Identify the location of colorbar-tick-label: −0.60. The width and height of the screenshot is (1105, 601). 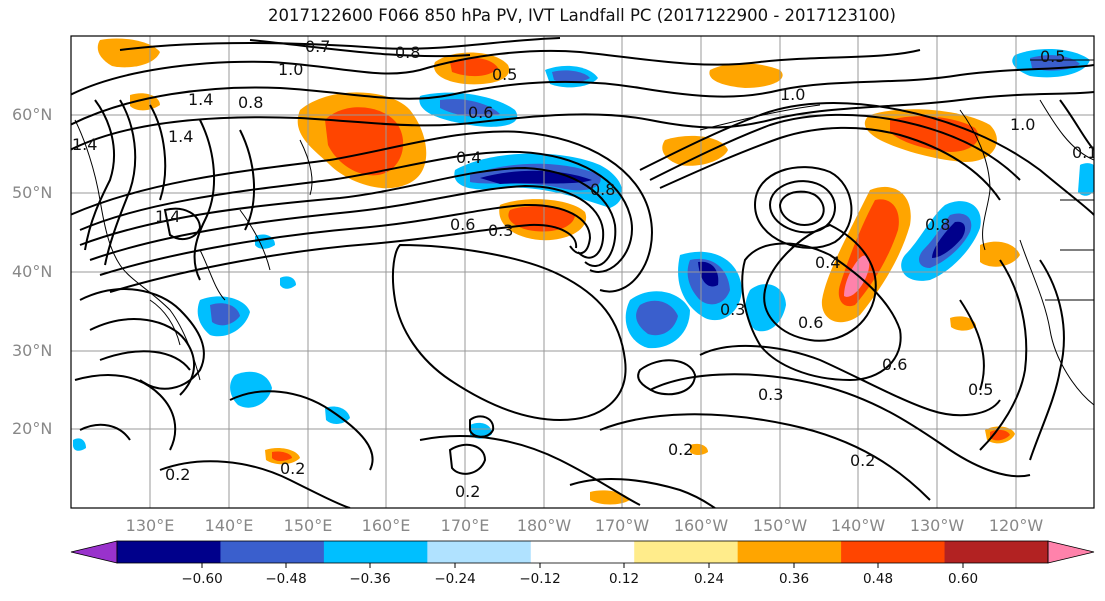
(202, 579).